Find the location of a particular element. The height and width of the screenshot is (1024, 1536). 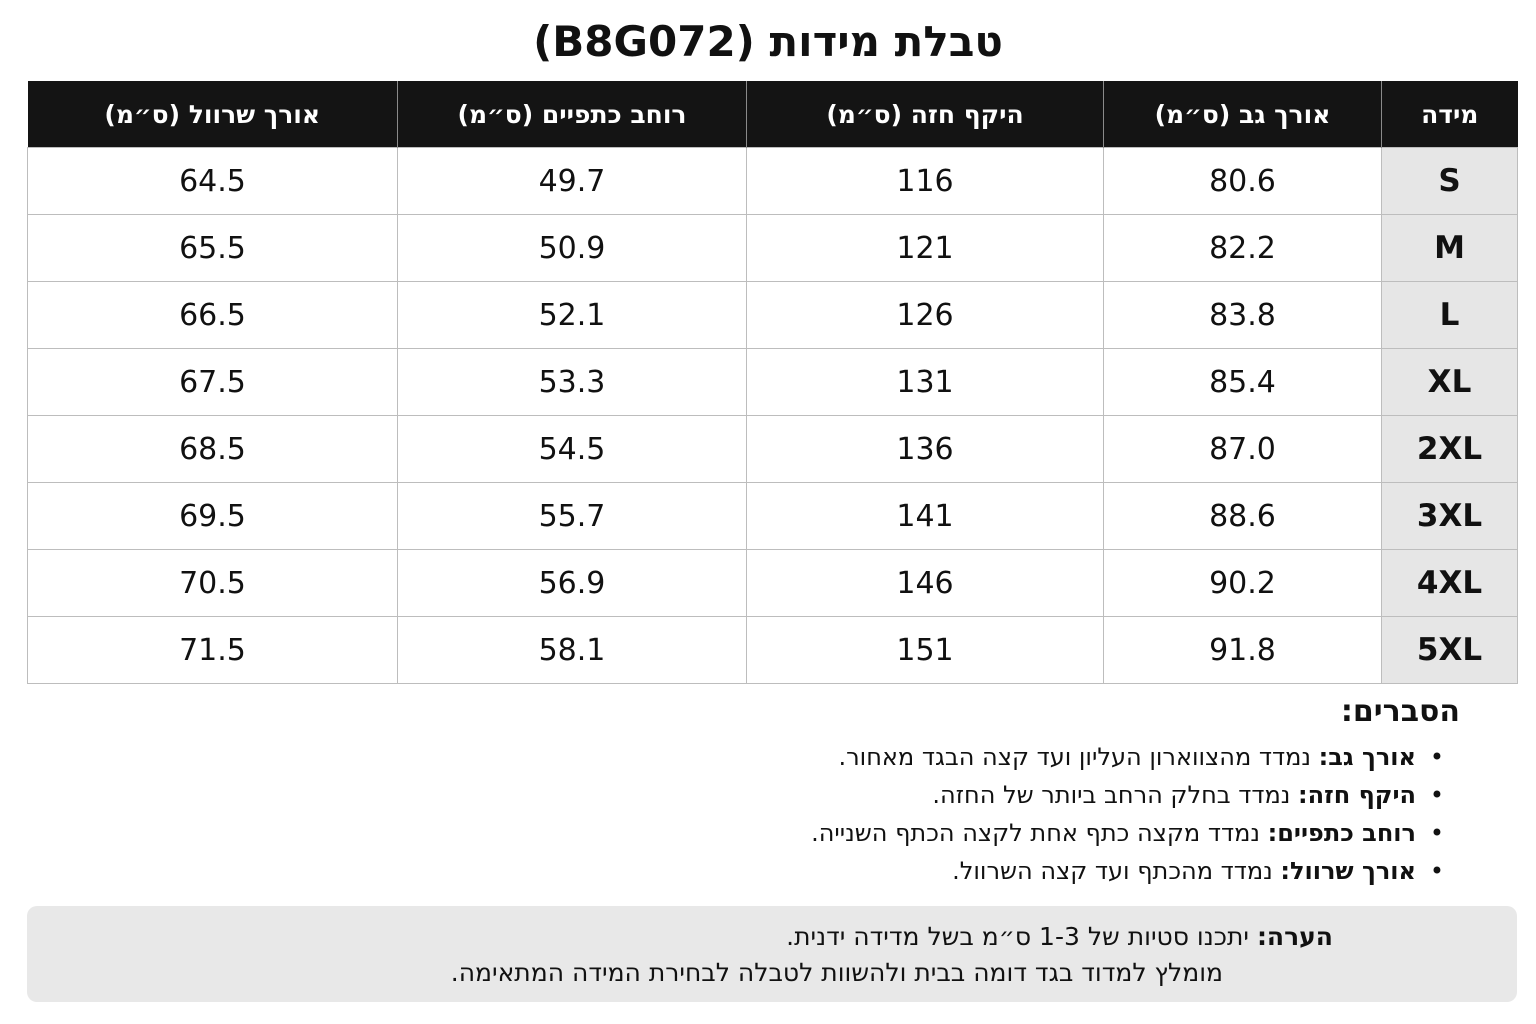

sleeve-length-cell: 66.5 is located at coordinates (212, 315).